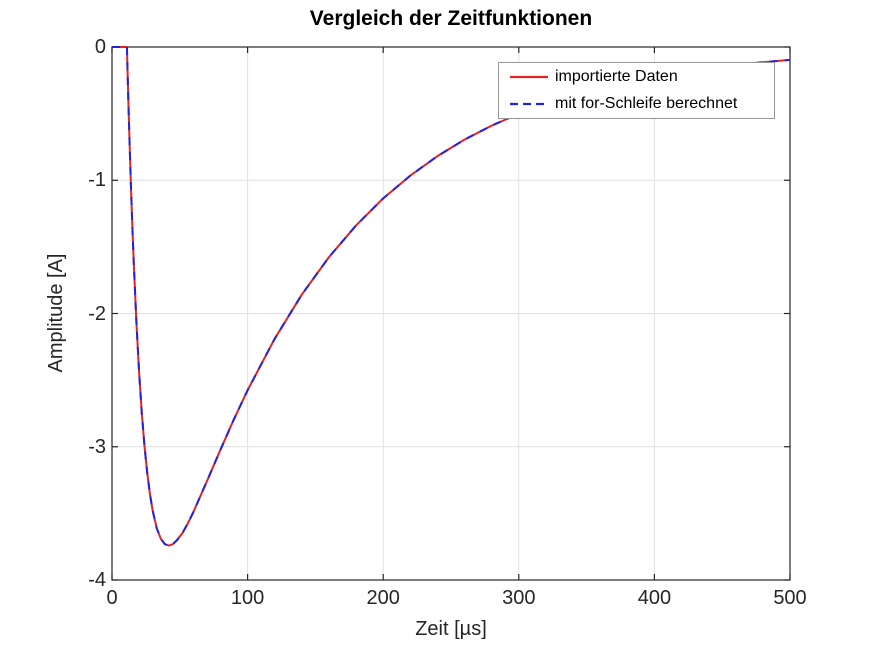 The image size is (872, 654). I want to click on x-tick-label: 500, so click(790, 598).